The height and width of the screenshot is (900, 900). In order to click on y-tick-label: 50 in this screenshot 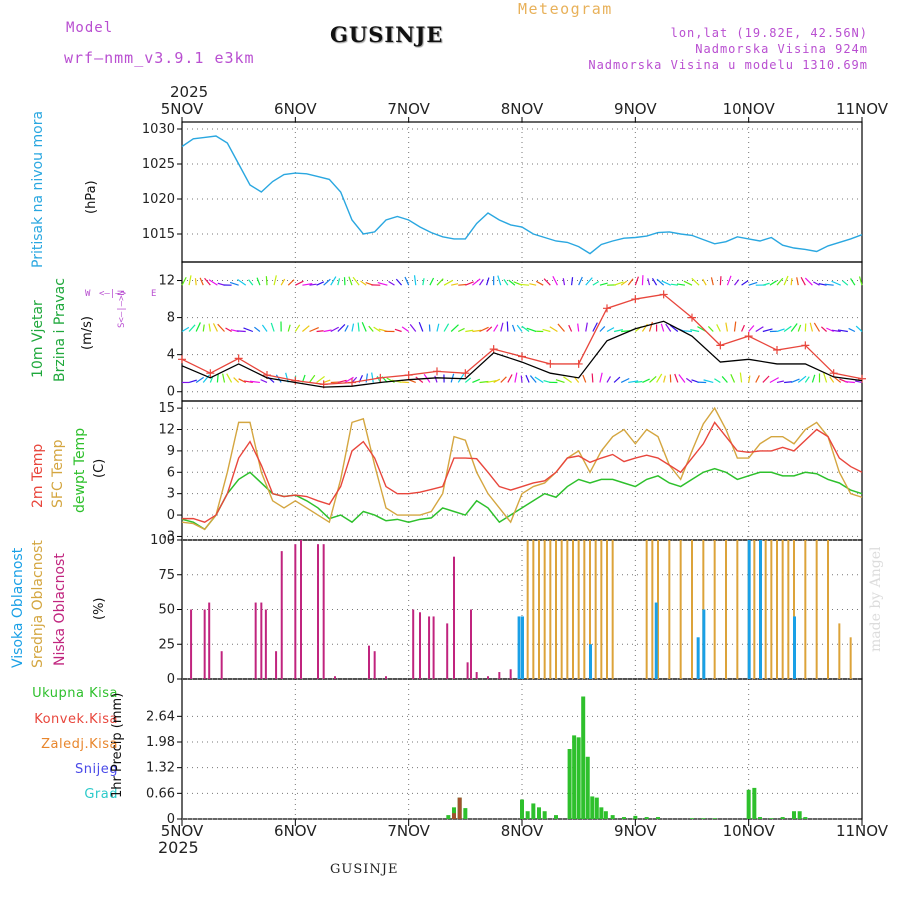, I will do `click(166, 610)`.